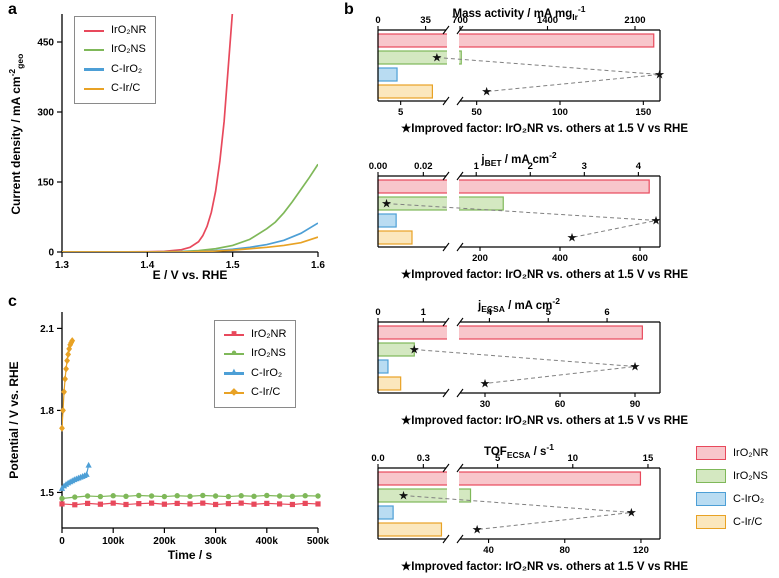 This screenshot has width=779, height=578. What do you see at coordinates (480, 258) in the screenshot?
I see `bottom-tick-label: 200` at bounding box center [480, 258].